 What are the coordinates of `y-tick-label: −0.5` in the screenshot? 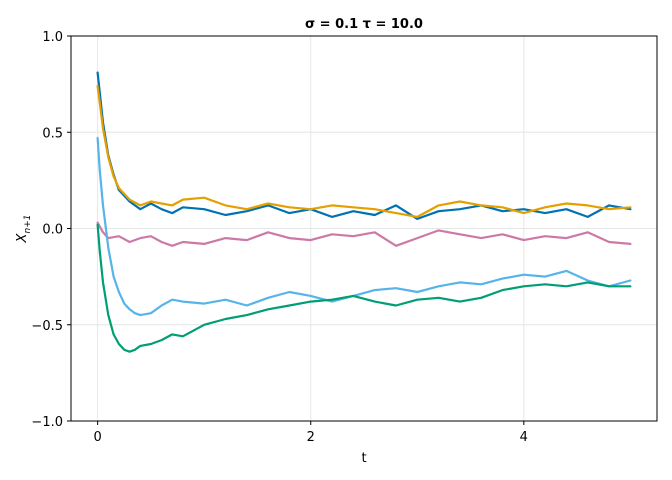 It's located at (47, 326).